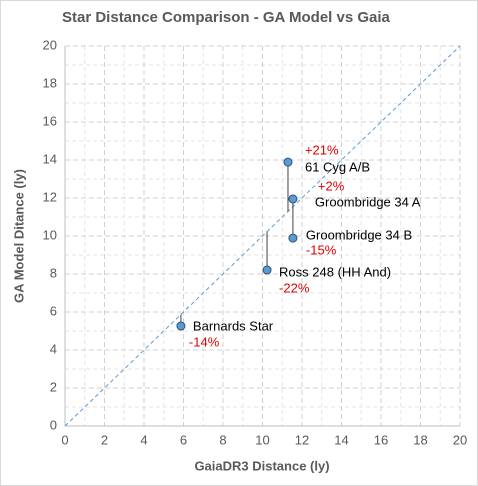 This screenshot has height=486, width=478. I want to click on point-label: Groombridge 34 B, so click(359, 235).